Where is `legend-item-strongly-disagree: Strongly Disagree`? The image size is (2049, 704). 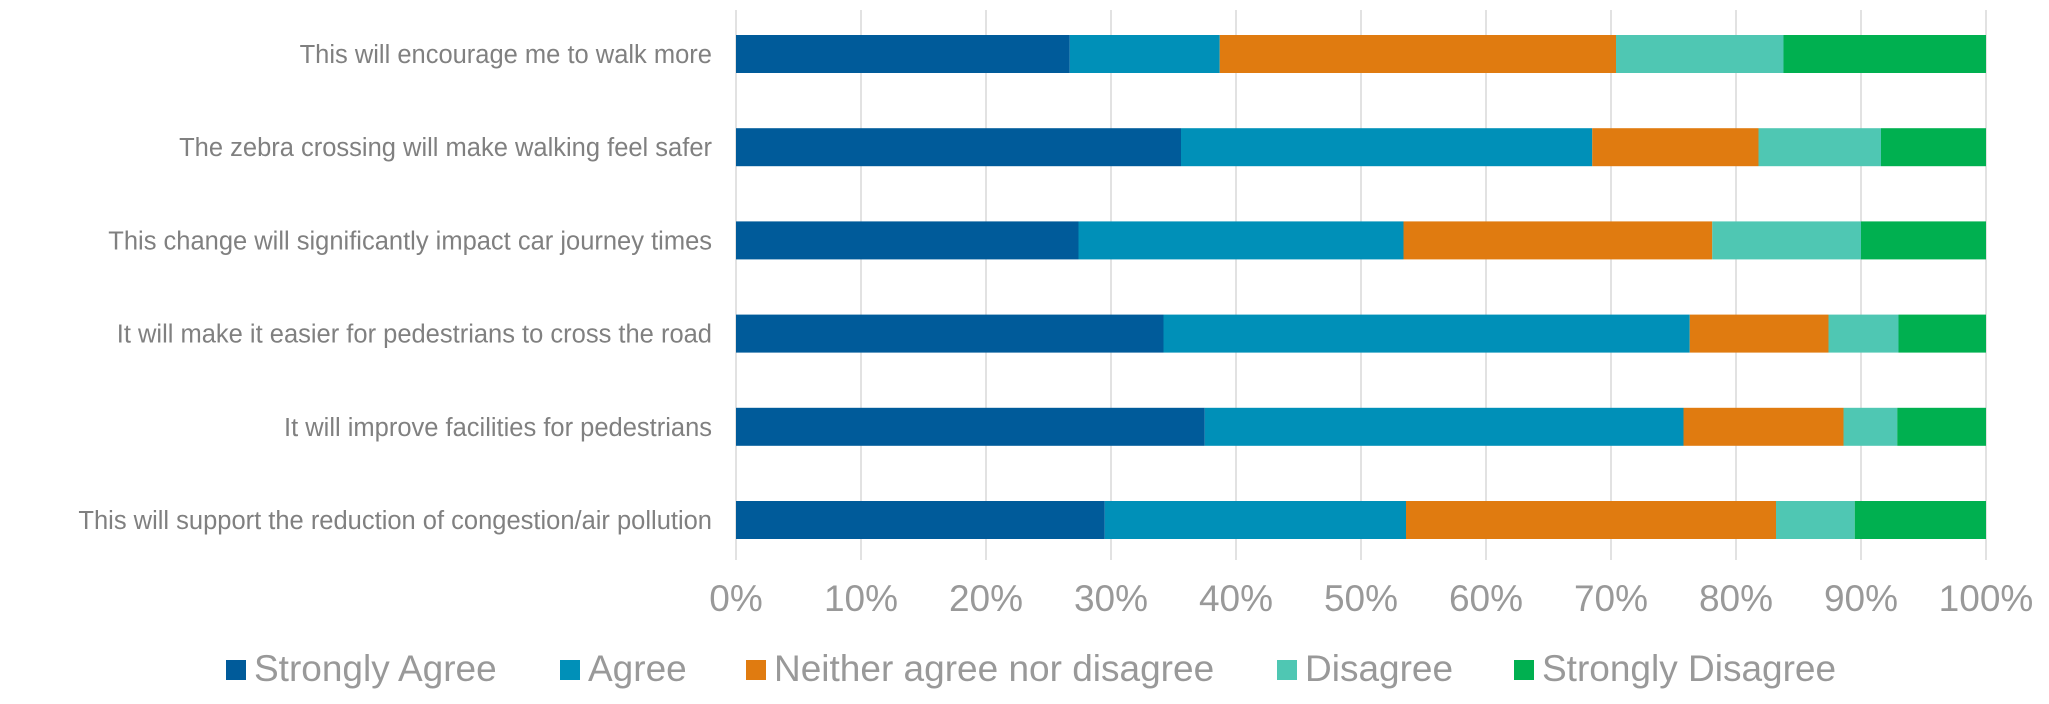 legend-item-strongly-disagree: Strongly Disagree is located at coordinates (1675, 668).